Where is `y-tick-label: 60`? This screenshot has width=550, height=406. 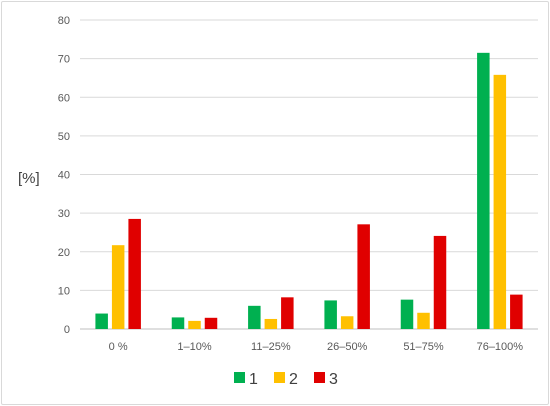 y-tick-label: 60 is located at coordinates (64, 98).